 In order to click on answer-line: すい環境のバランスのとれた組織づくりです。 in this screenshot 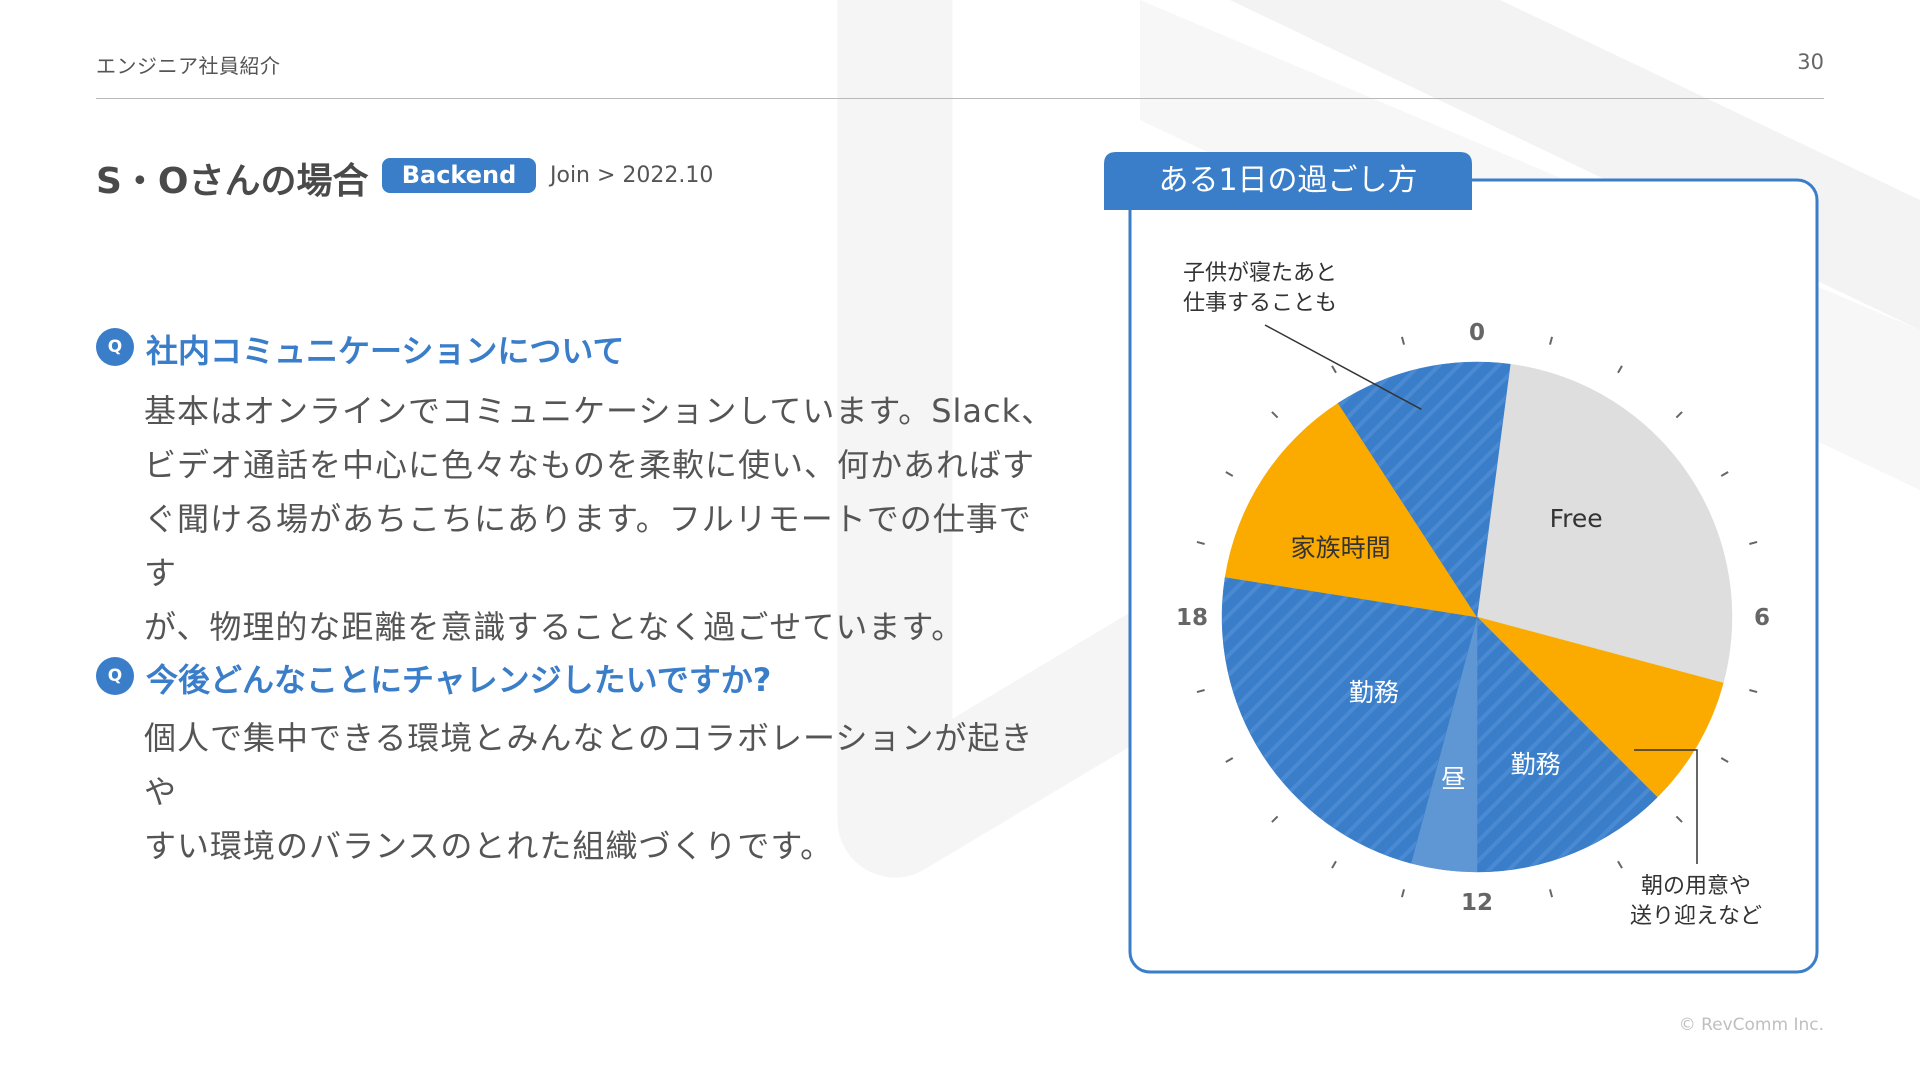, I will do `click(489, 846)`.